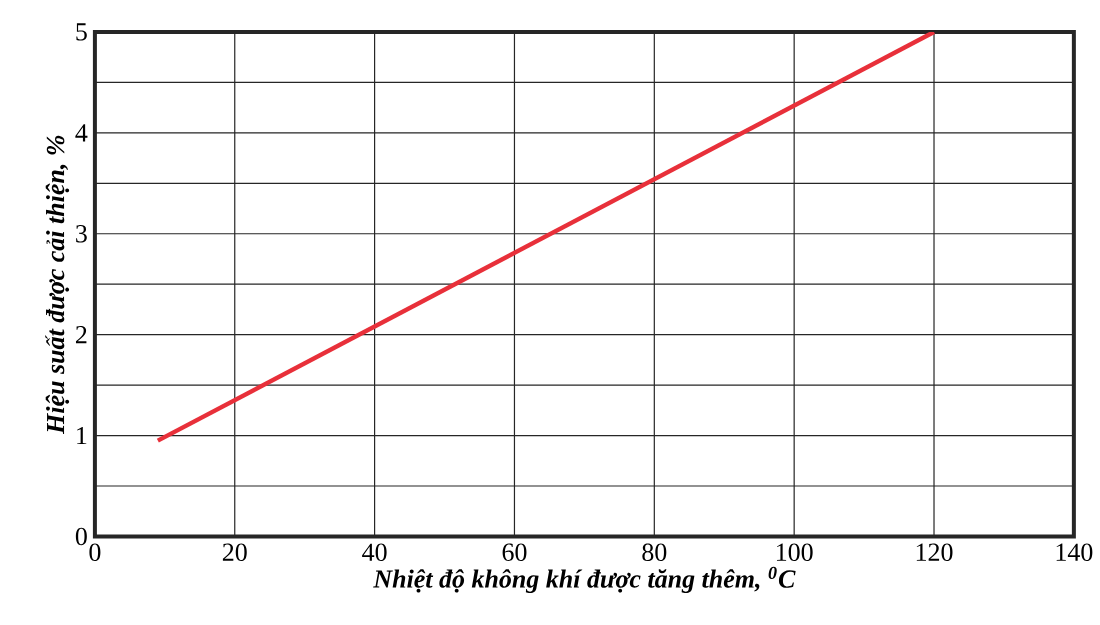 Image resolution: width=1100 pixels, height=625 pixels. What do you see at coordinates (934, 552) in the screenshot?
I see `x-tick-label: 120` at bounding box center [934, 552].